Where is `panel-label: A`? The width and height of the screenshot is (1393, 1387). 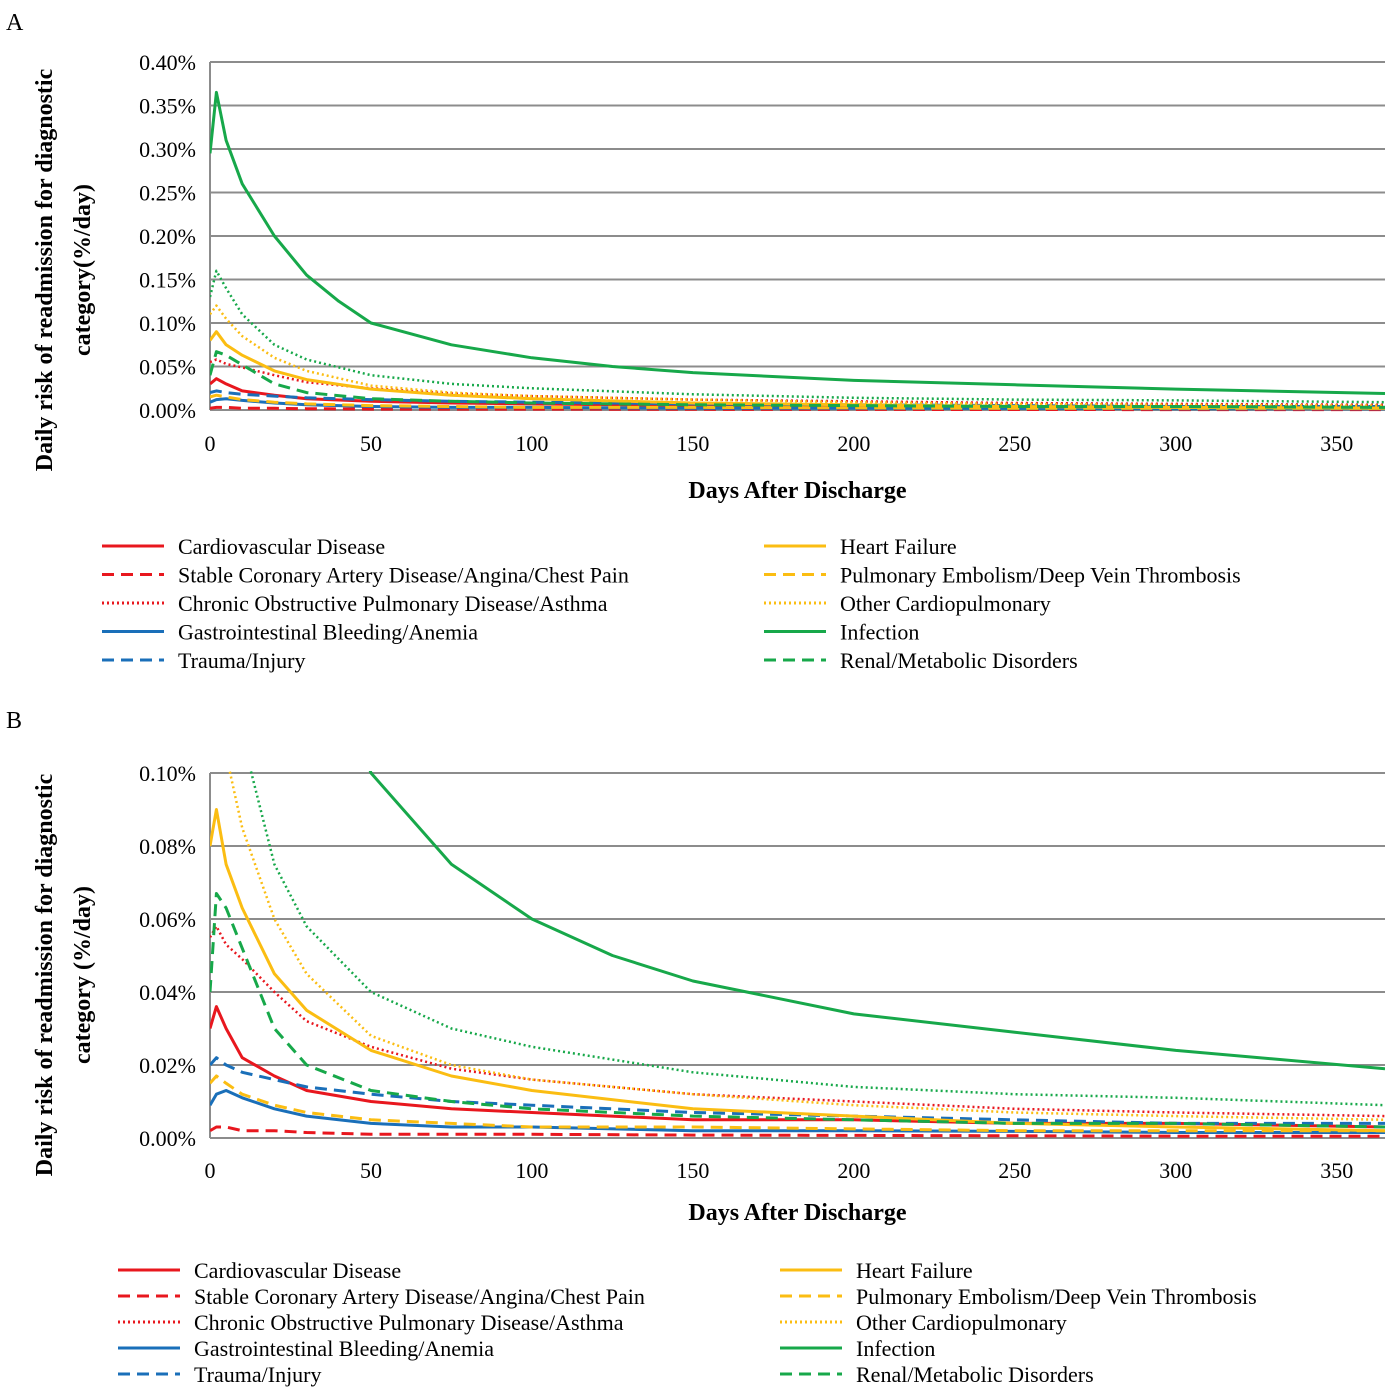 panel-label: A is located at coordinates (15, 23).